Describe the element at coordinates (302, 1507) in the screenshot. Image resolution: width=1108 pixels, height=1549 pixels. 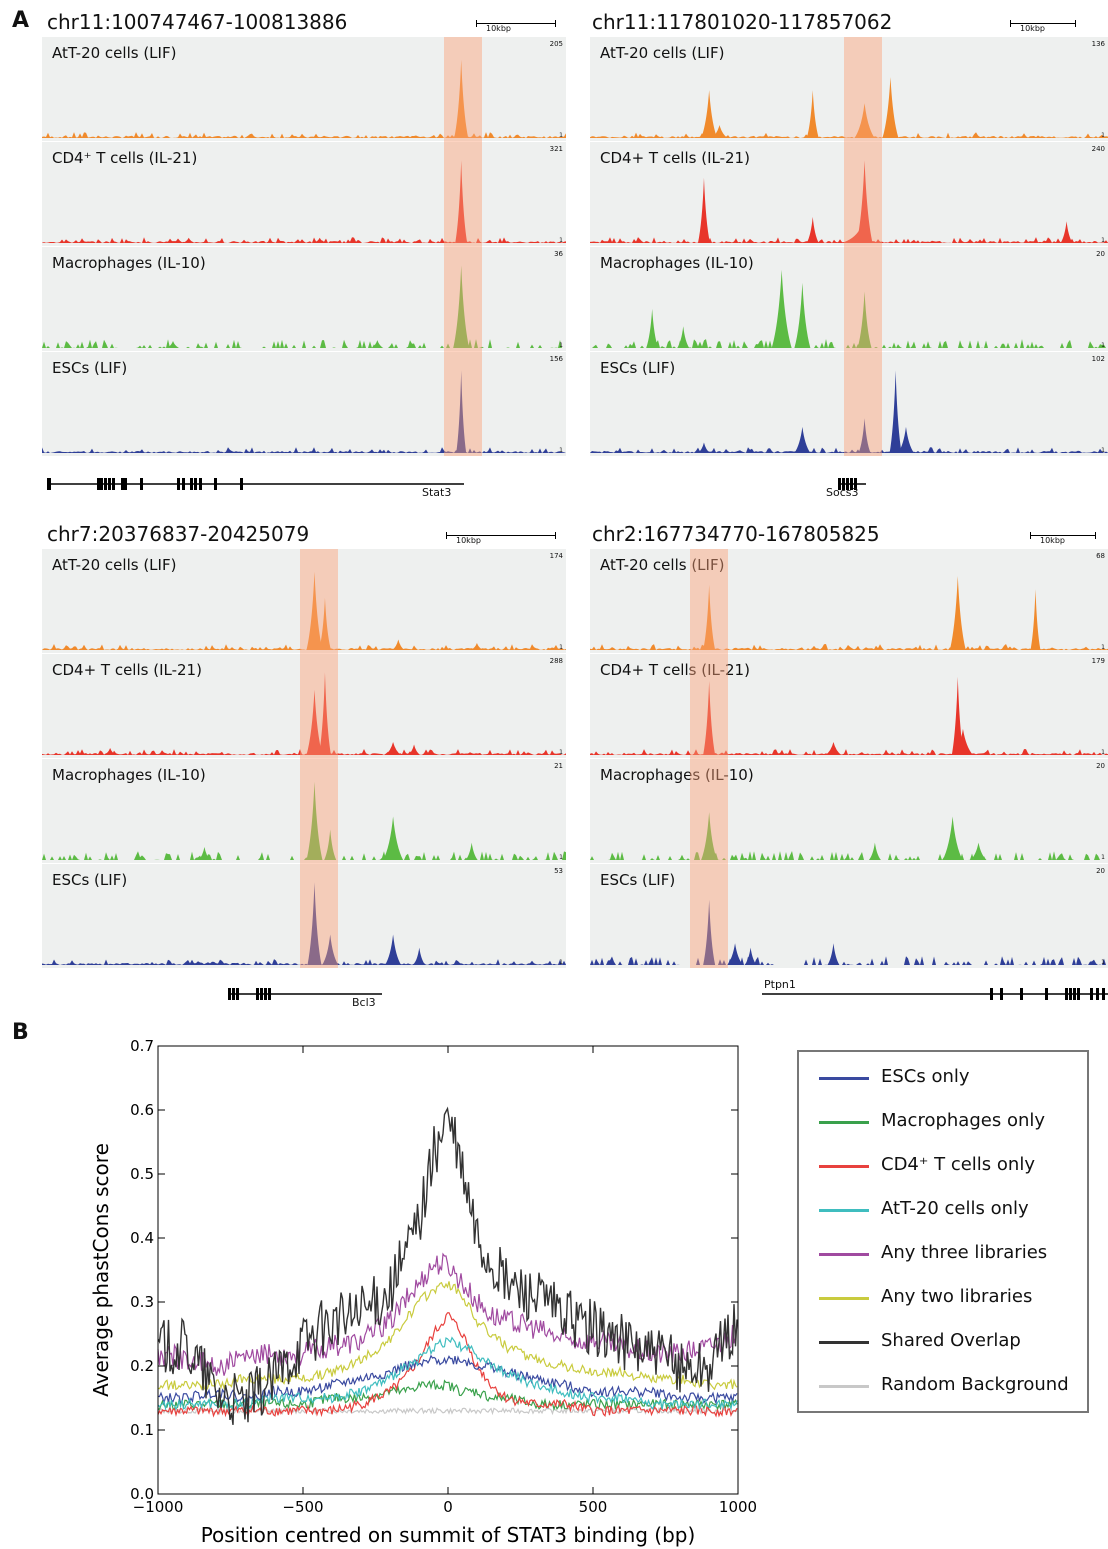
I see `x-tick-label: −500` at that location.